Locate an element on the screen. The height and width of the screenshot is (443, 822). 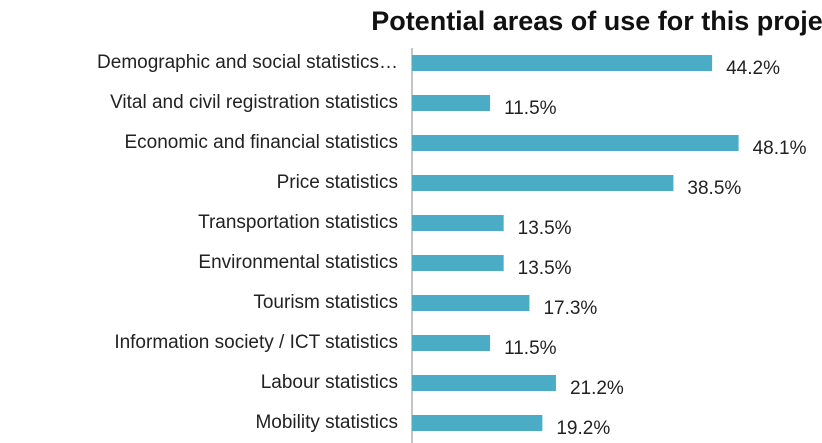
category-label: Mobility statistics is located at coordinates (326, 422).